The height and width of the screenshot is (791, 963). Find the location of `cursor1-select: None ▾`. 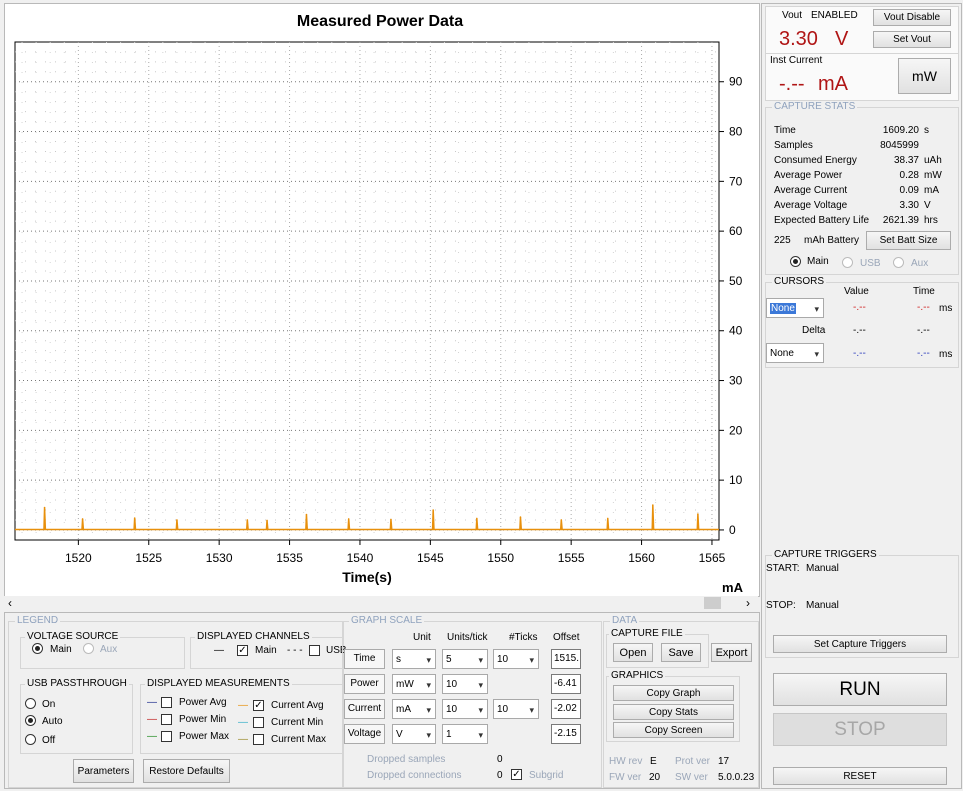

cursor1-select: None ▾ is located at coordinates (795, 308).